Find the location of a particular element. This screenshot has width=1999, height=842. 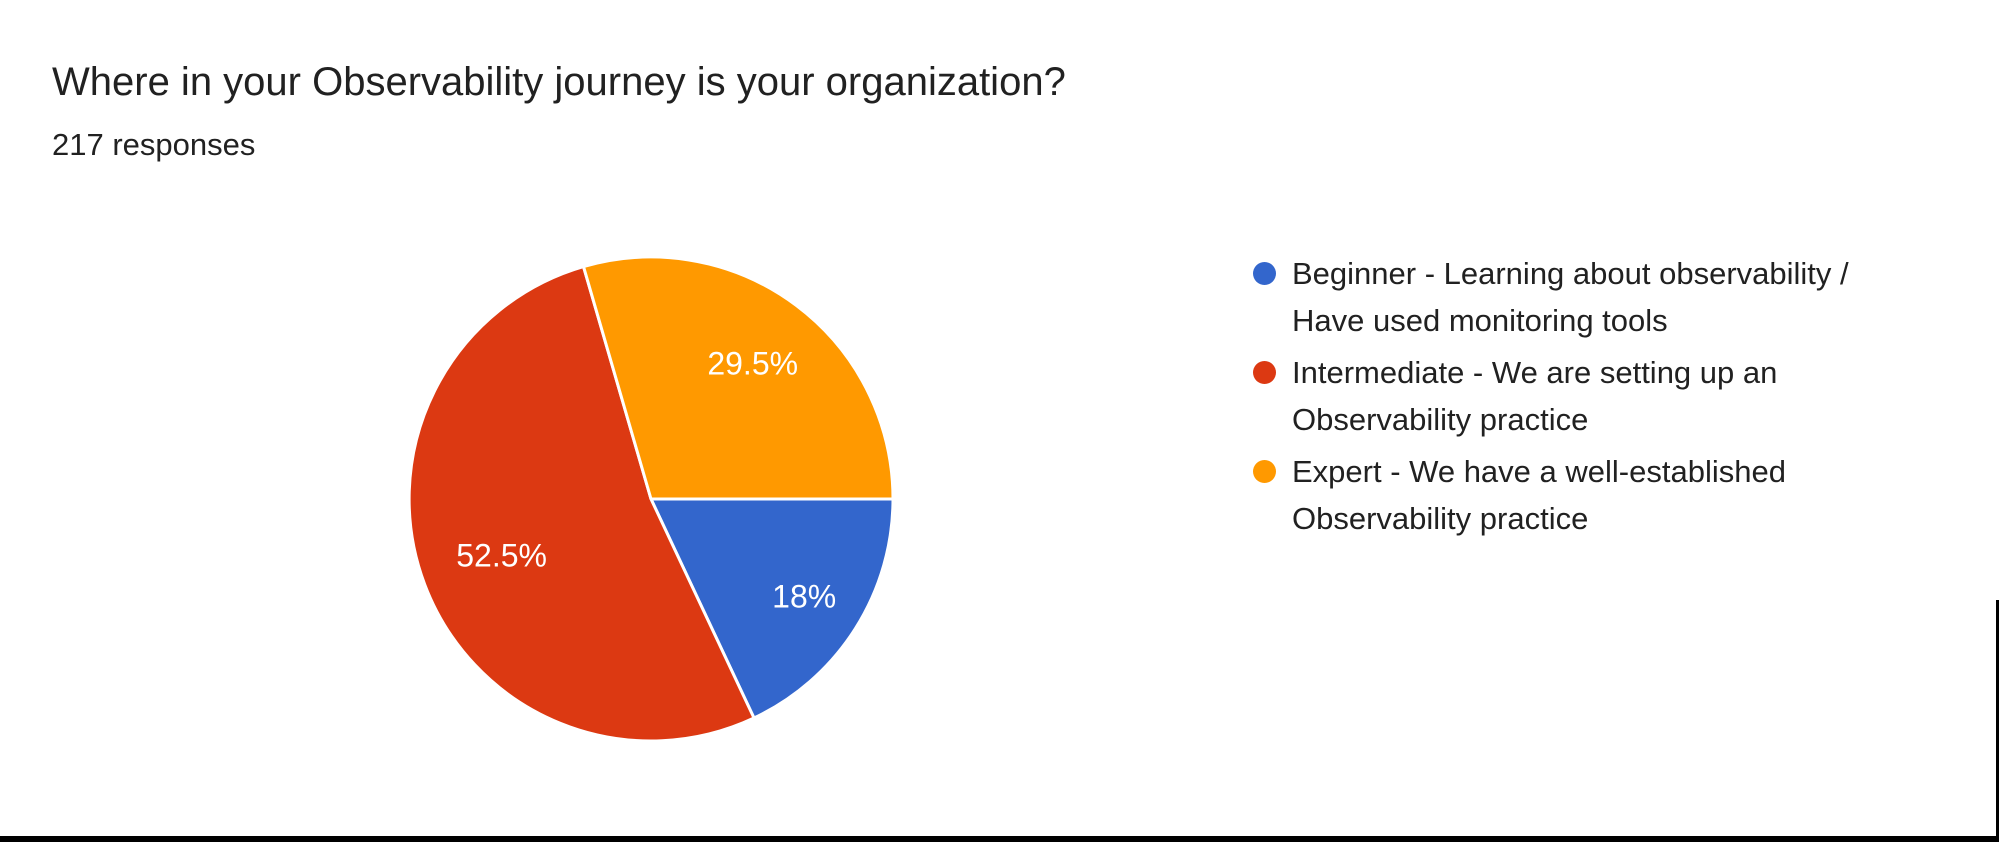

pie-chart: 18% 52.5% 29.5% is located at coordinates (651, 499).